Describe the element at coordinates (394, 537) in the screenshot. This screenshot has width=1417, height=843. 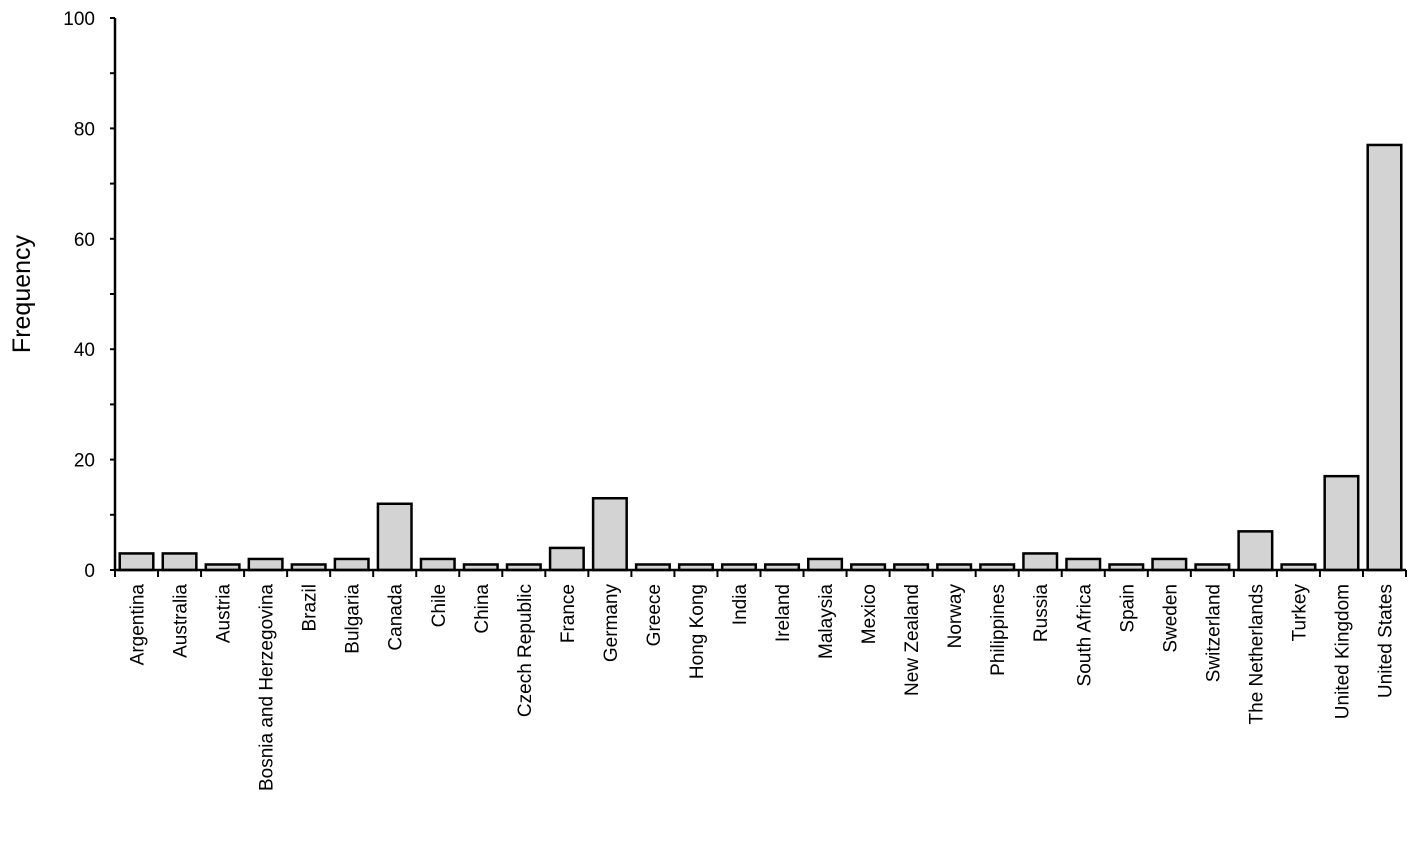
I see `bar-canada` at that location.